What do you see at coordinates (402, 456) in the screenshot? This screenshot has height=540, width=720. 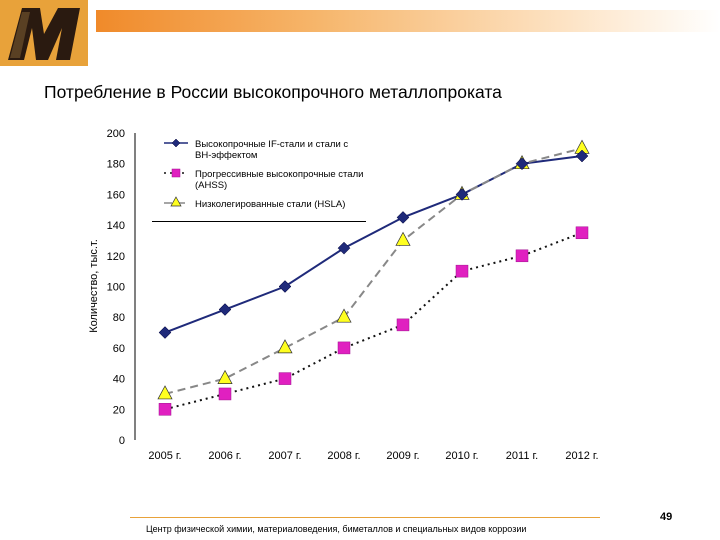 I see `x-tick-label: 2009 г.` at bounding box center [402, 456].